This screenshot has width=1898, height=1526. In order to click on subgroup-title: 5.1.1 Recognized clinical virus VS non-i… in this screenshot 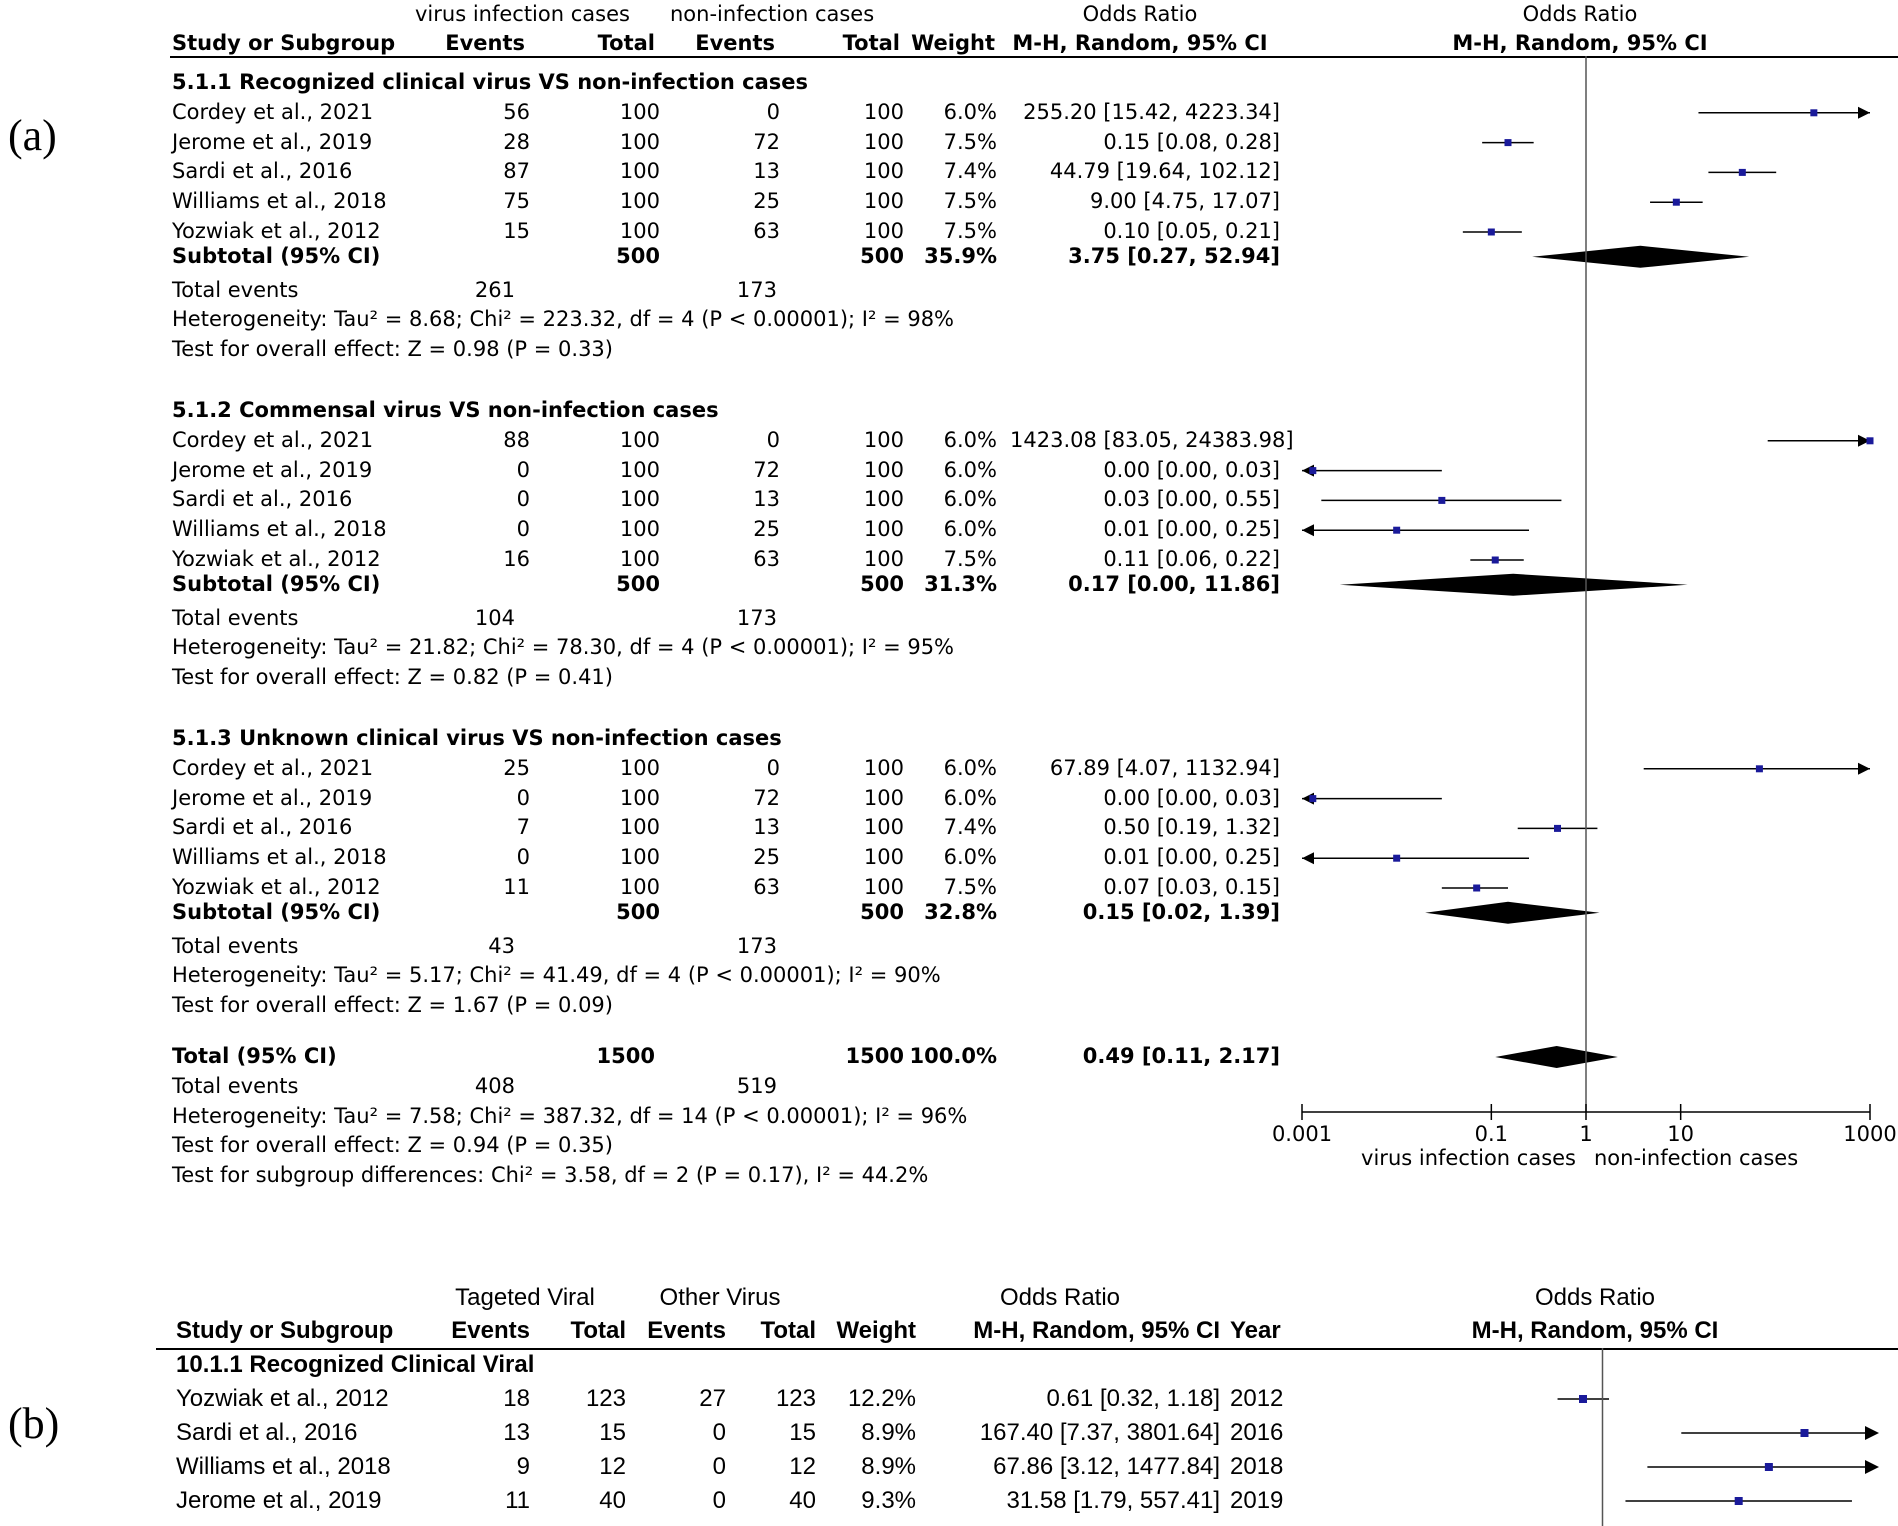, I will do `click(490, 82)`.